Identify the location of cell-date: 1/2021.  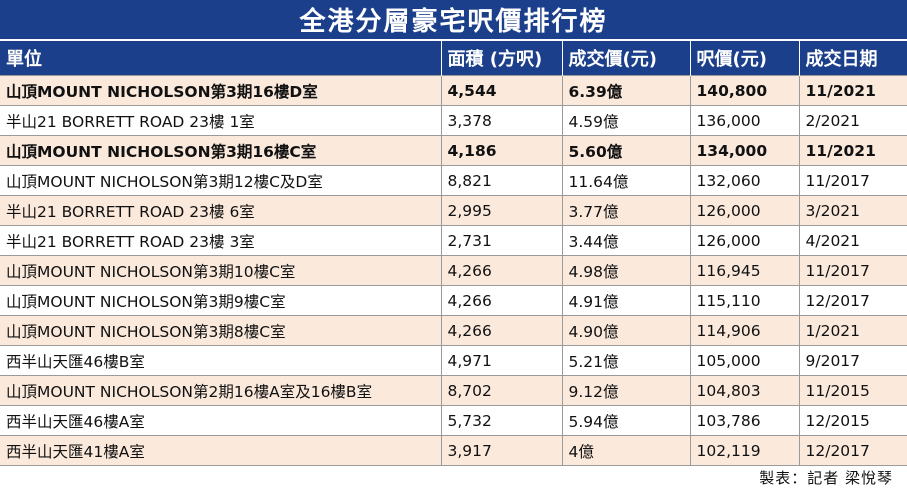
(852, 330).